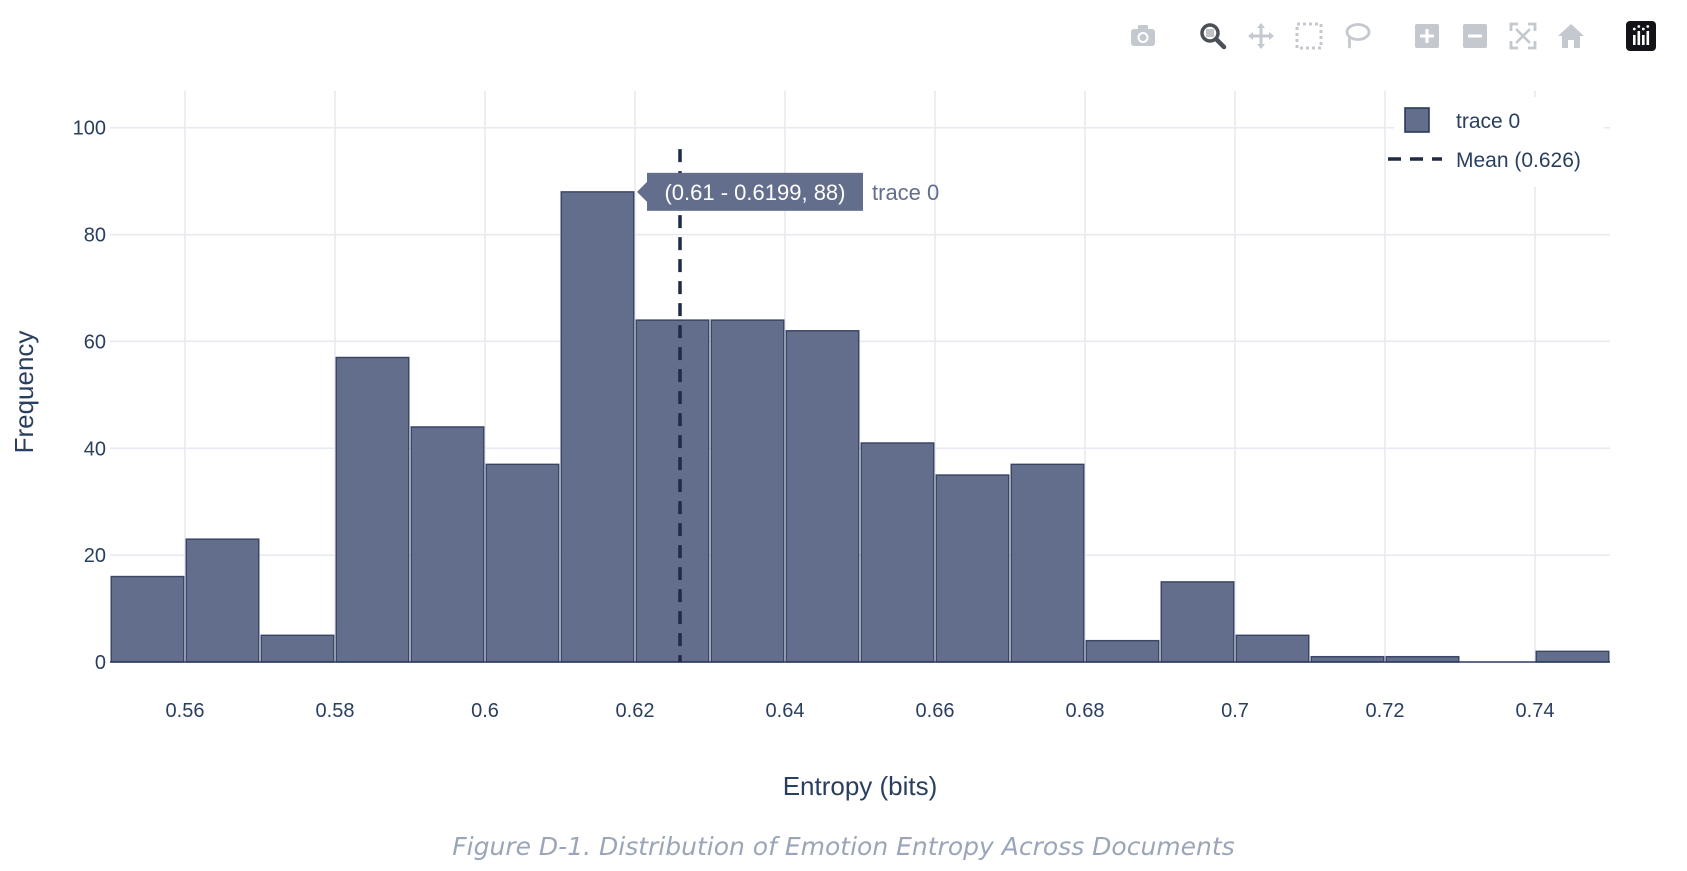 The width and height of the screenshot is (1687, 871). I want to click on zoom-out-button, so click(1475, 36).